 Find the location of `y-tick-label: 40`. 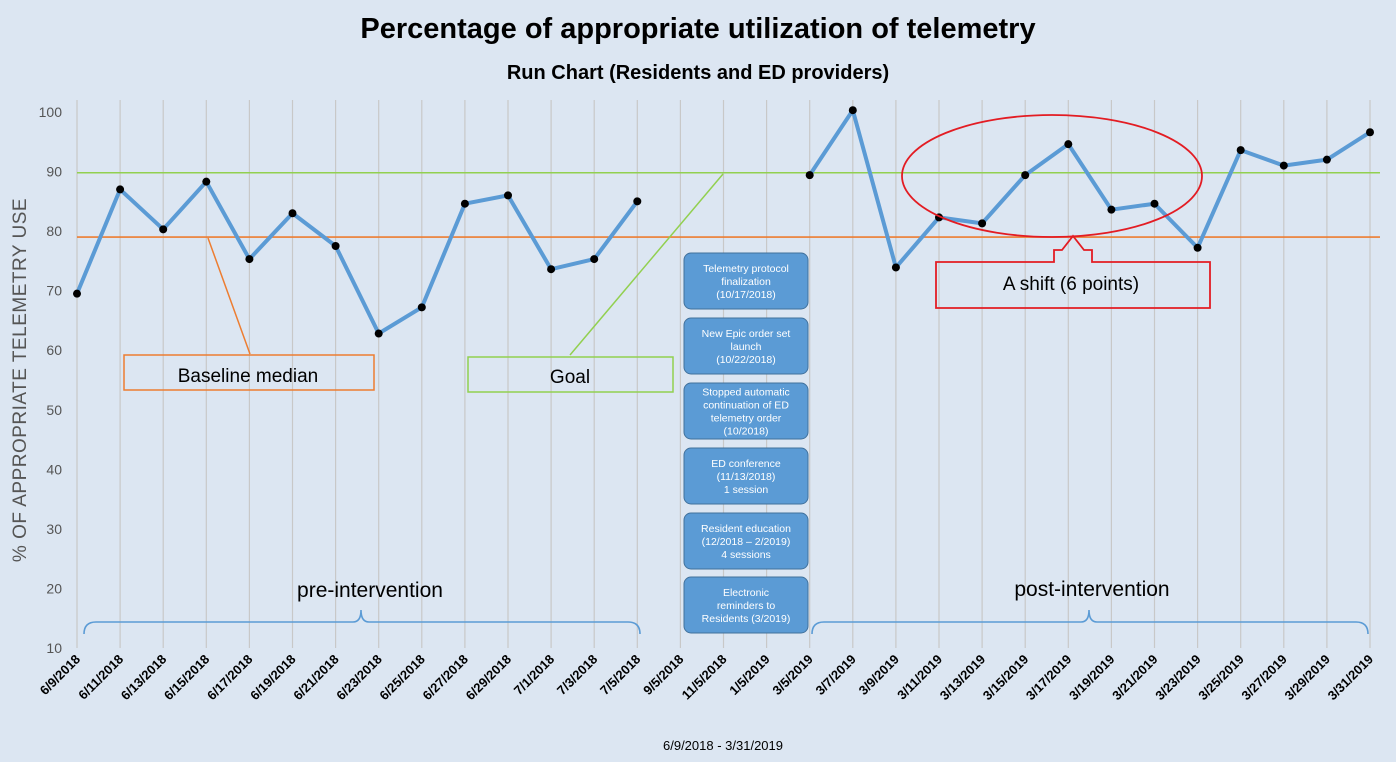

y-tick-label: 40 is located at coordinates (54, 469).